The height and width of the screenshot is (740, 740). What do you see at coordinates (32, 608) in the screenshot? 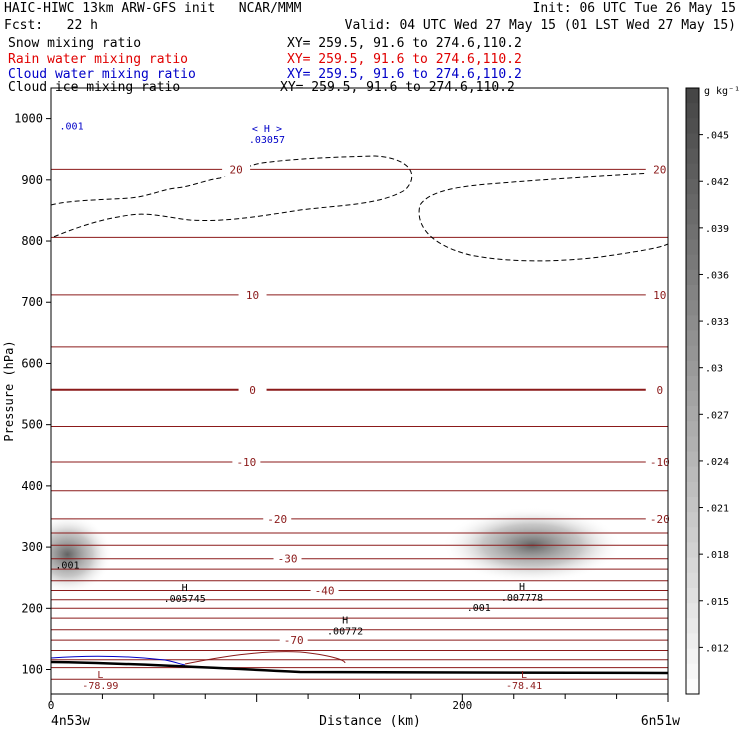
I see `y-tick-label: 200` at bounding box center [32, 608].